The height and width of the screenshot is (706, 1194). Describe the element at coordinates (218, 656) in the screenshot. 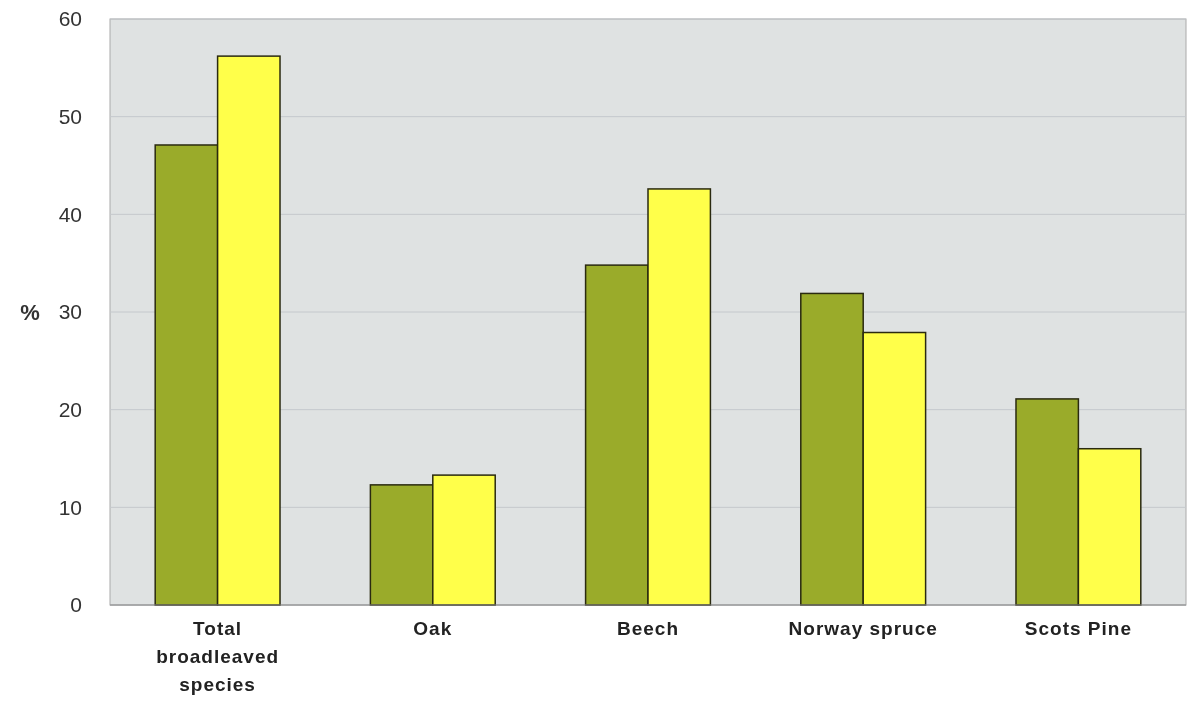

I see `x-tick-label: Total broadleaved species` at that location.